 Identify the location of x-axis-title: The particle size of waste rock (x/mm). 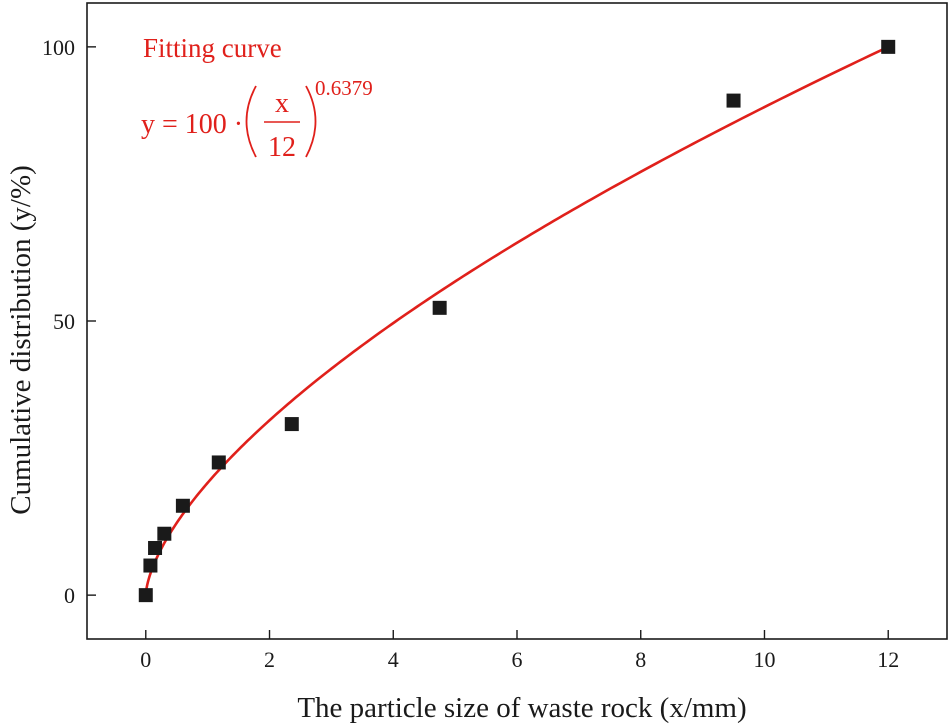
(521, 708).